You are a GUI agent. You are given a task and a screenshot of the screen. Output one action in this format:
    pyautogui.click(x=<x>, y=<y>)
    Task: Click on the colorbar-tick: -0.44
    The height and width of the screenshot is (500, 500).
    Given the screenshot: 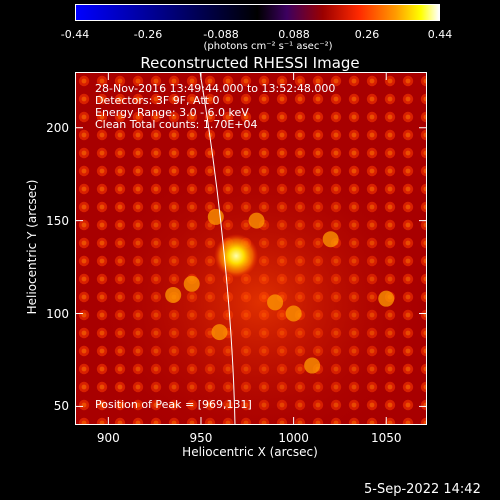 What is the action you would take?
    pyautogui.click(x=75, y=34)
    